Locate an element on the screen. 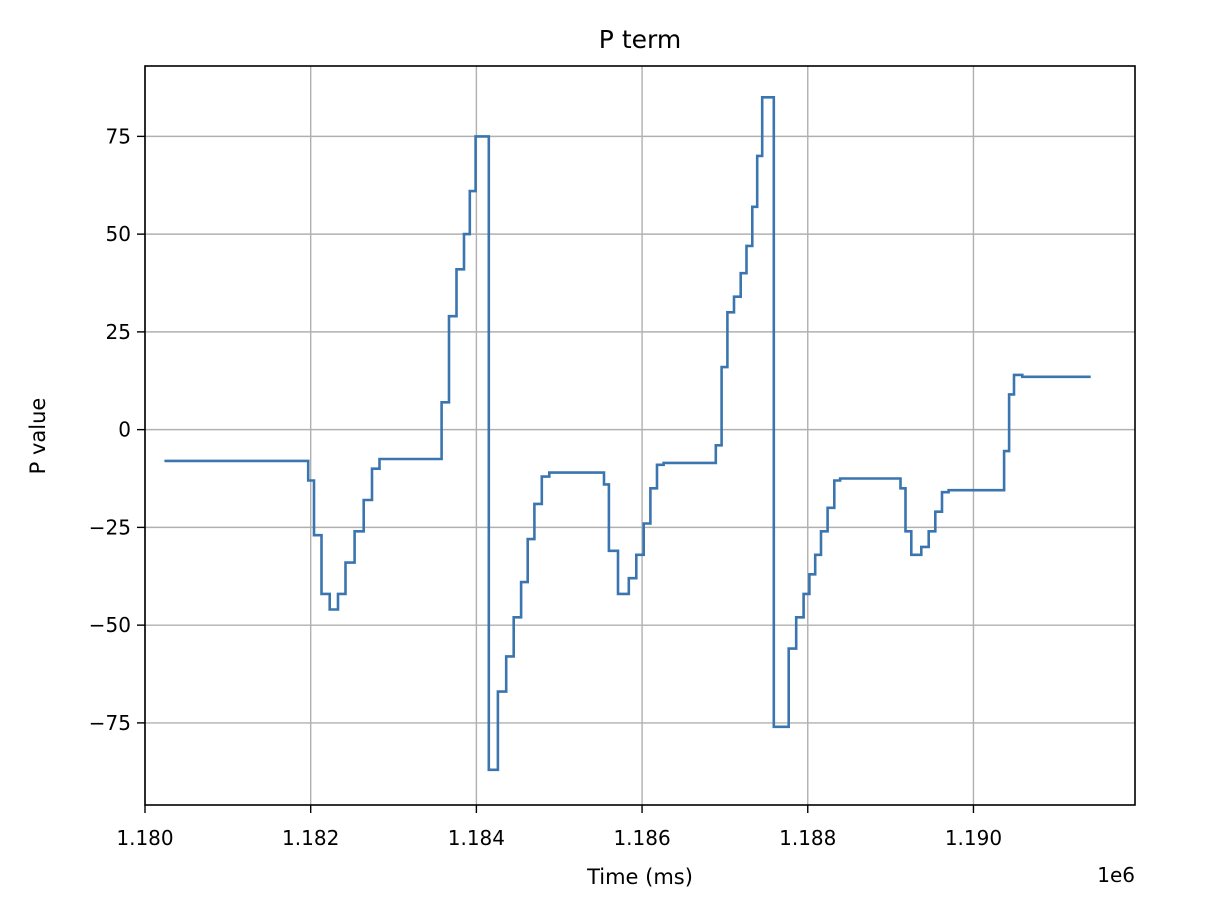  x-tick-label: 1.182 is located at coordinates (310, 838).